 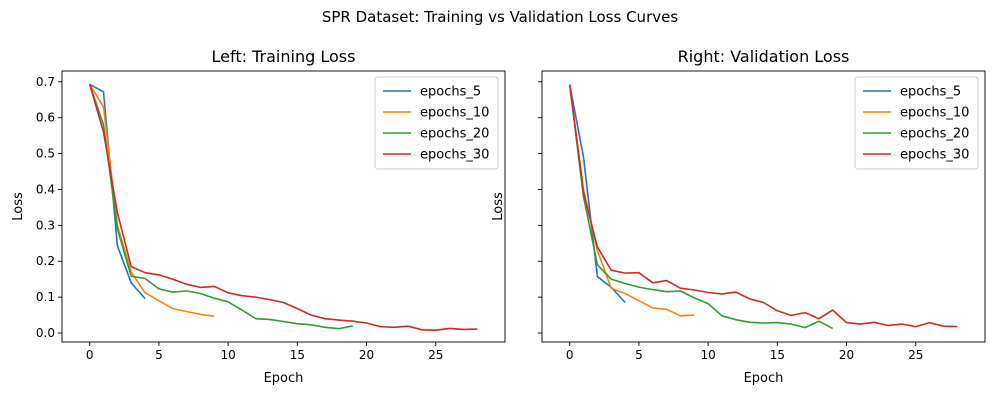 I want to click on y-tick-label: 0.0, so click(x=45, y=333).